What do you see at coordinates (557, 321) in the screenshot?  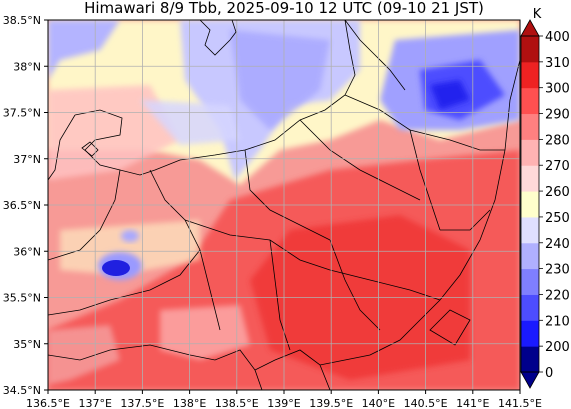 I see `colorbar-level-label: 210` at bounding box center [557, 321].